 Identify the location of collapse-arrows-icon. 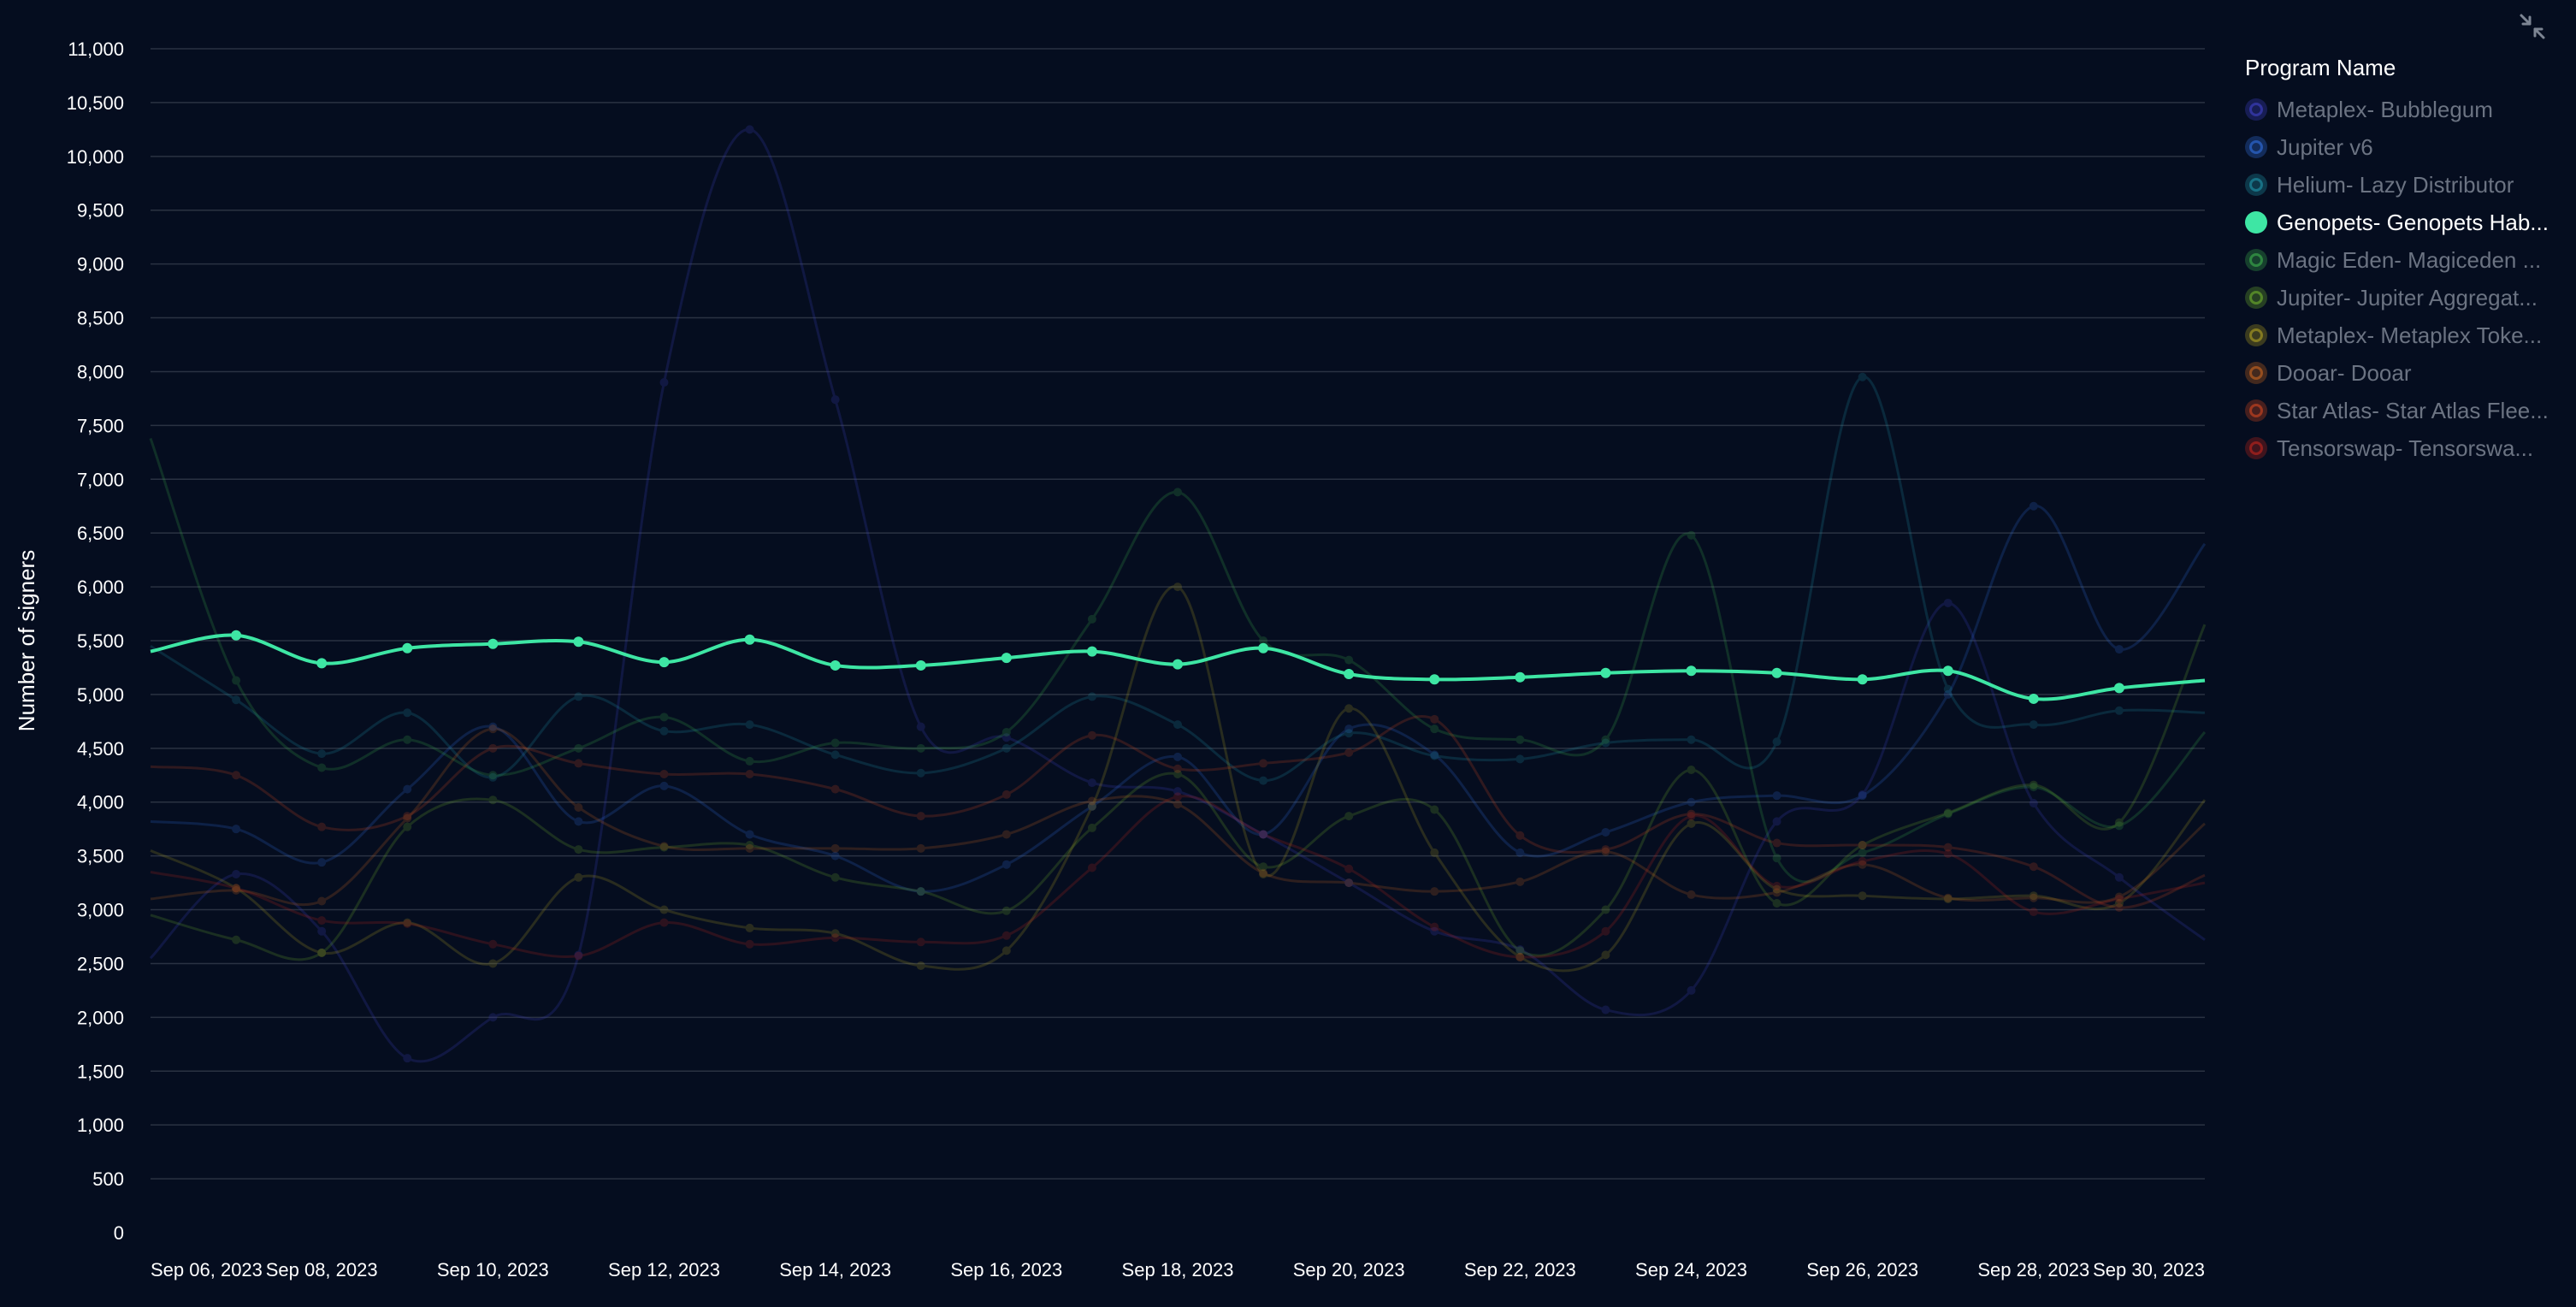
(2532, 26).